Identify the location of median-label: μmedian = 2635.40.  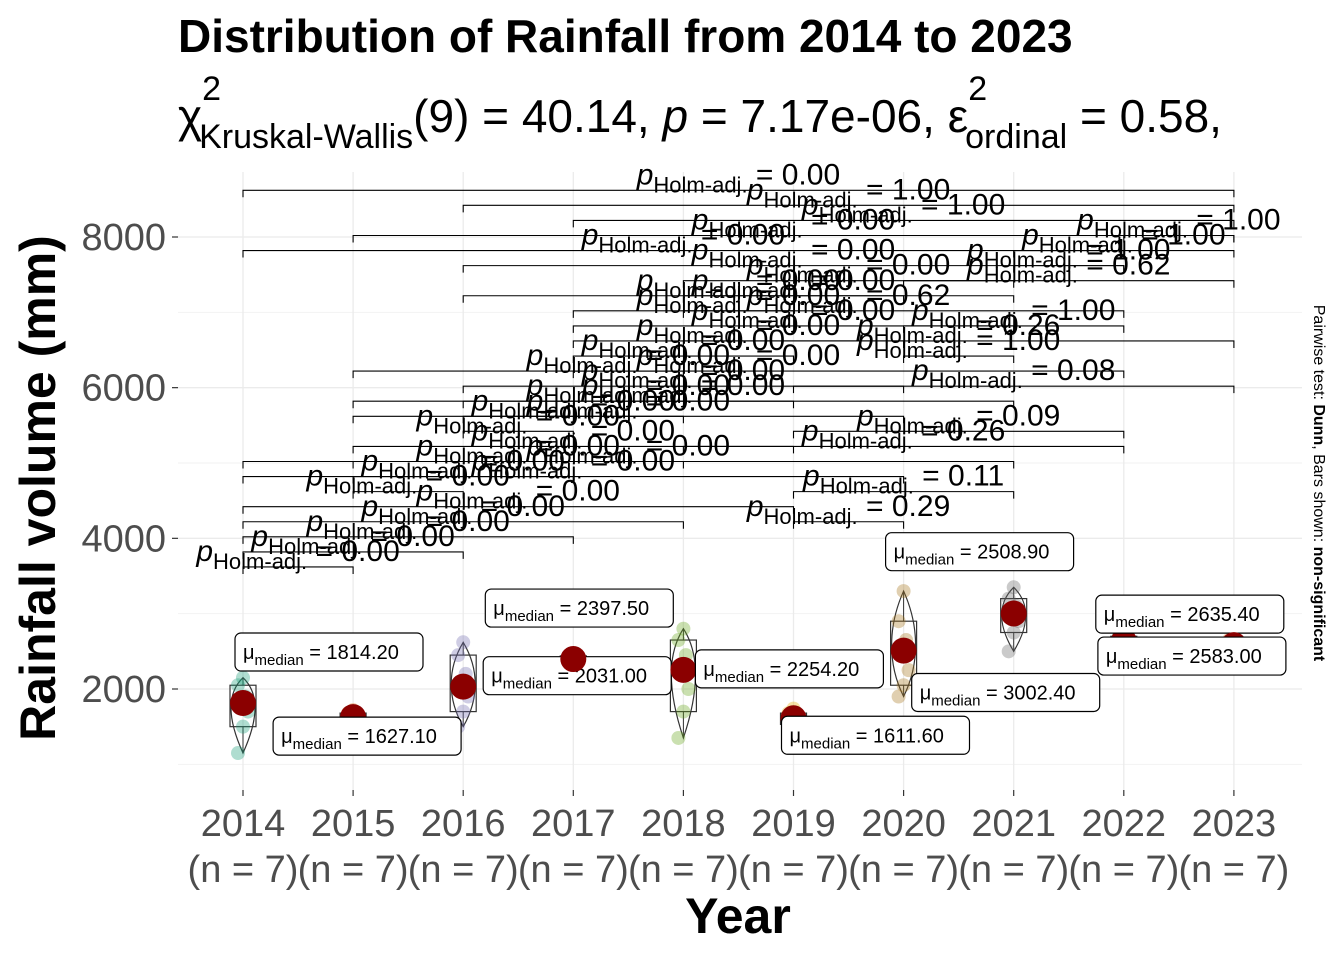
(1190, 614).